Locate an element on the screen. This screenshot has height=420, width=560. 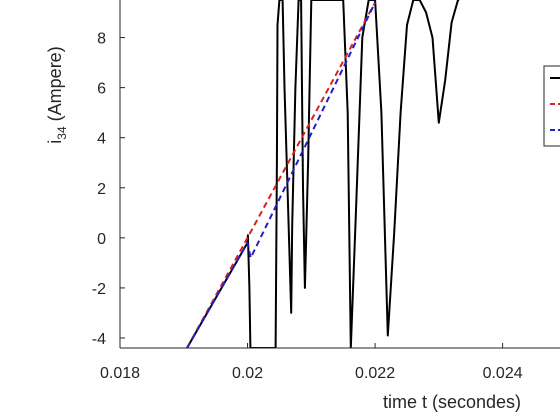
y-axis-title-main: i is located at coordinates (55, 142).